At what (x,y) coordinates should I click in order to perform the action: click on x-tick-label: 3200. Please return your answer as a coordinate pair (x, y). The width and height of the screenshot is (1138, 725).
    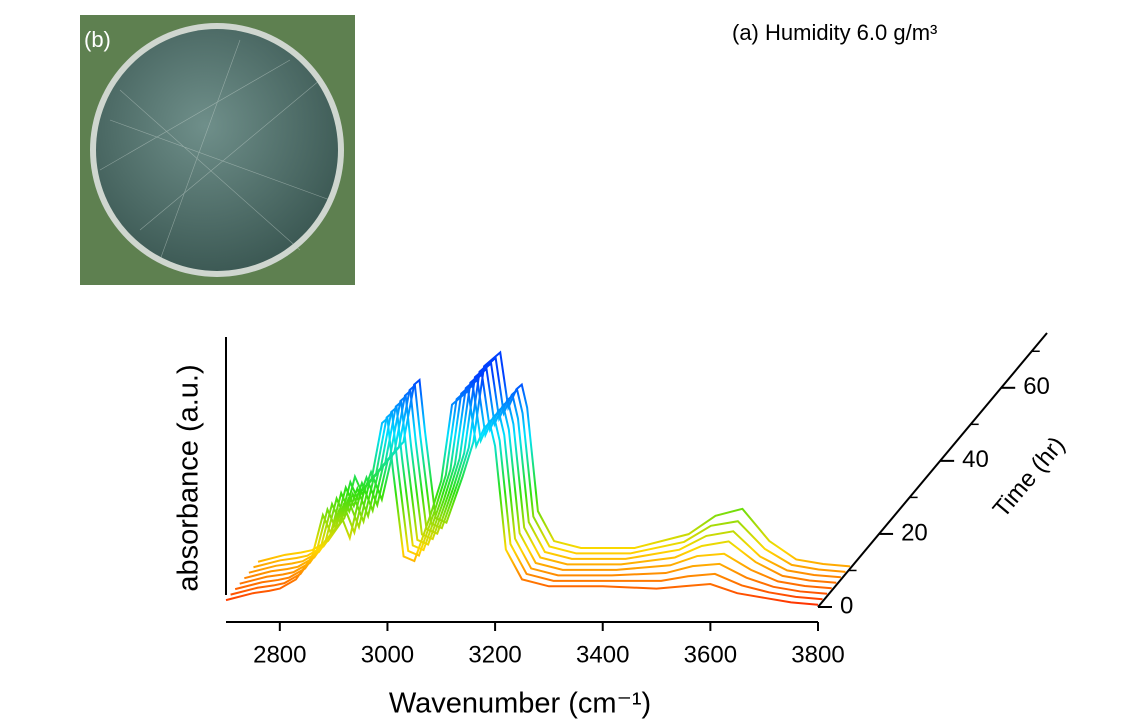
    Looking at the image, I should click on (494, 654).